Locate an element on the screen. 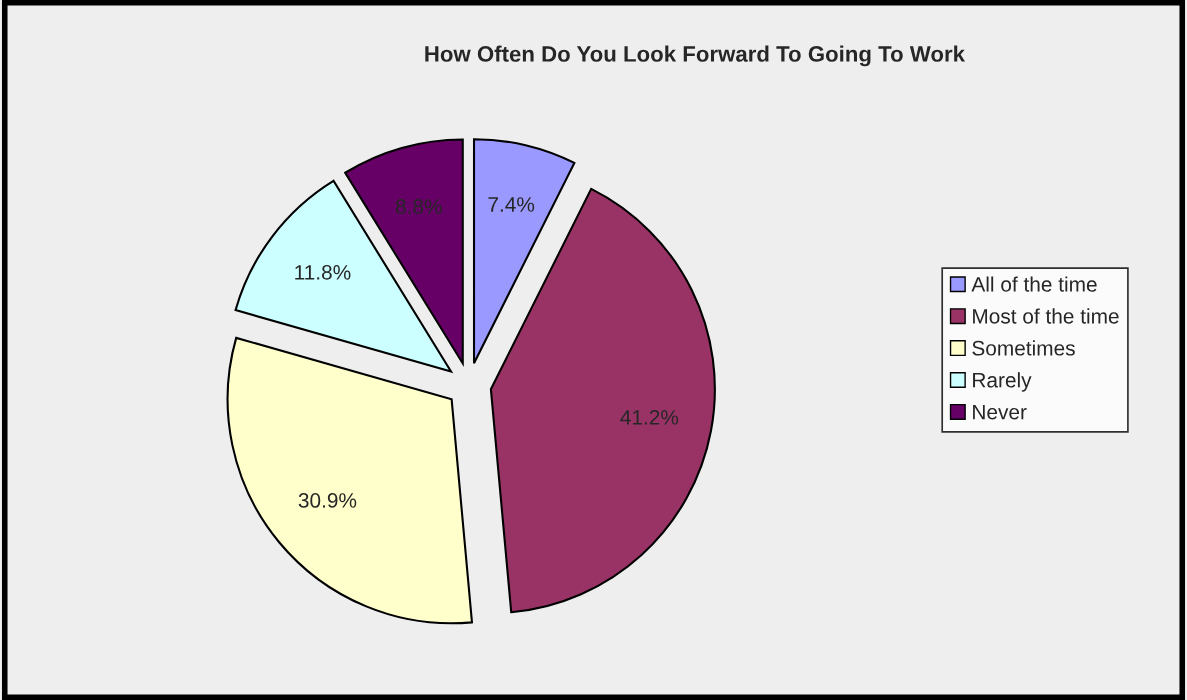 This screenshot has height=700, width=1187. legend-label: Rarely is located at coordinates (1002, 382).